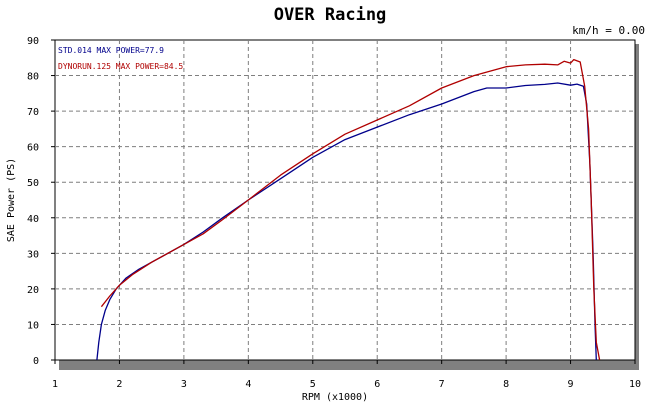 The height and width of the screenshot is (410, 659). I want to click on y-tick-label: 50, so click(33, 183).